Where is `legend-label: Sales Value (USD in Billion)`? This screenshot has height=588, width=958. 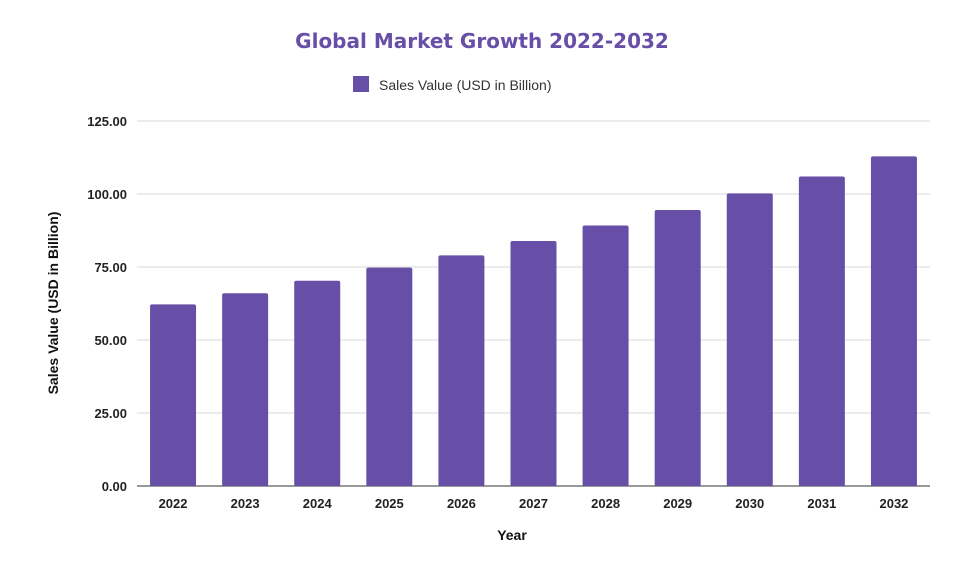 legend-label: Sales Value (USD in Billion) is located at coordinates (465, 85).